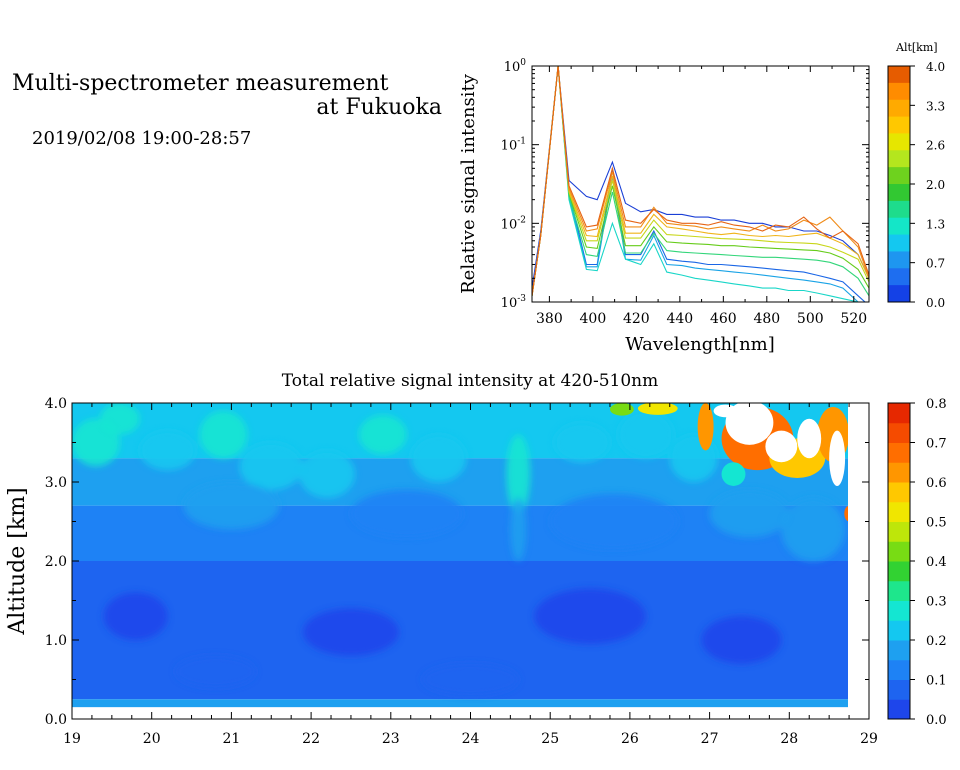 This screenshot has height=770, width=960. What do you see at coordinates (936, 641) in the screenshot?
I see `intensity-colorbar-tick-label: 0.2` at bounding box center [936, 641].